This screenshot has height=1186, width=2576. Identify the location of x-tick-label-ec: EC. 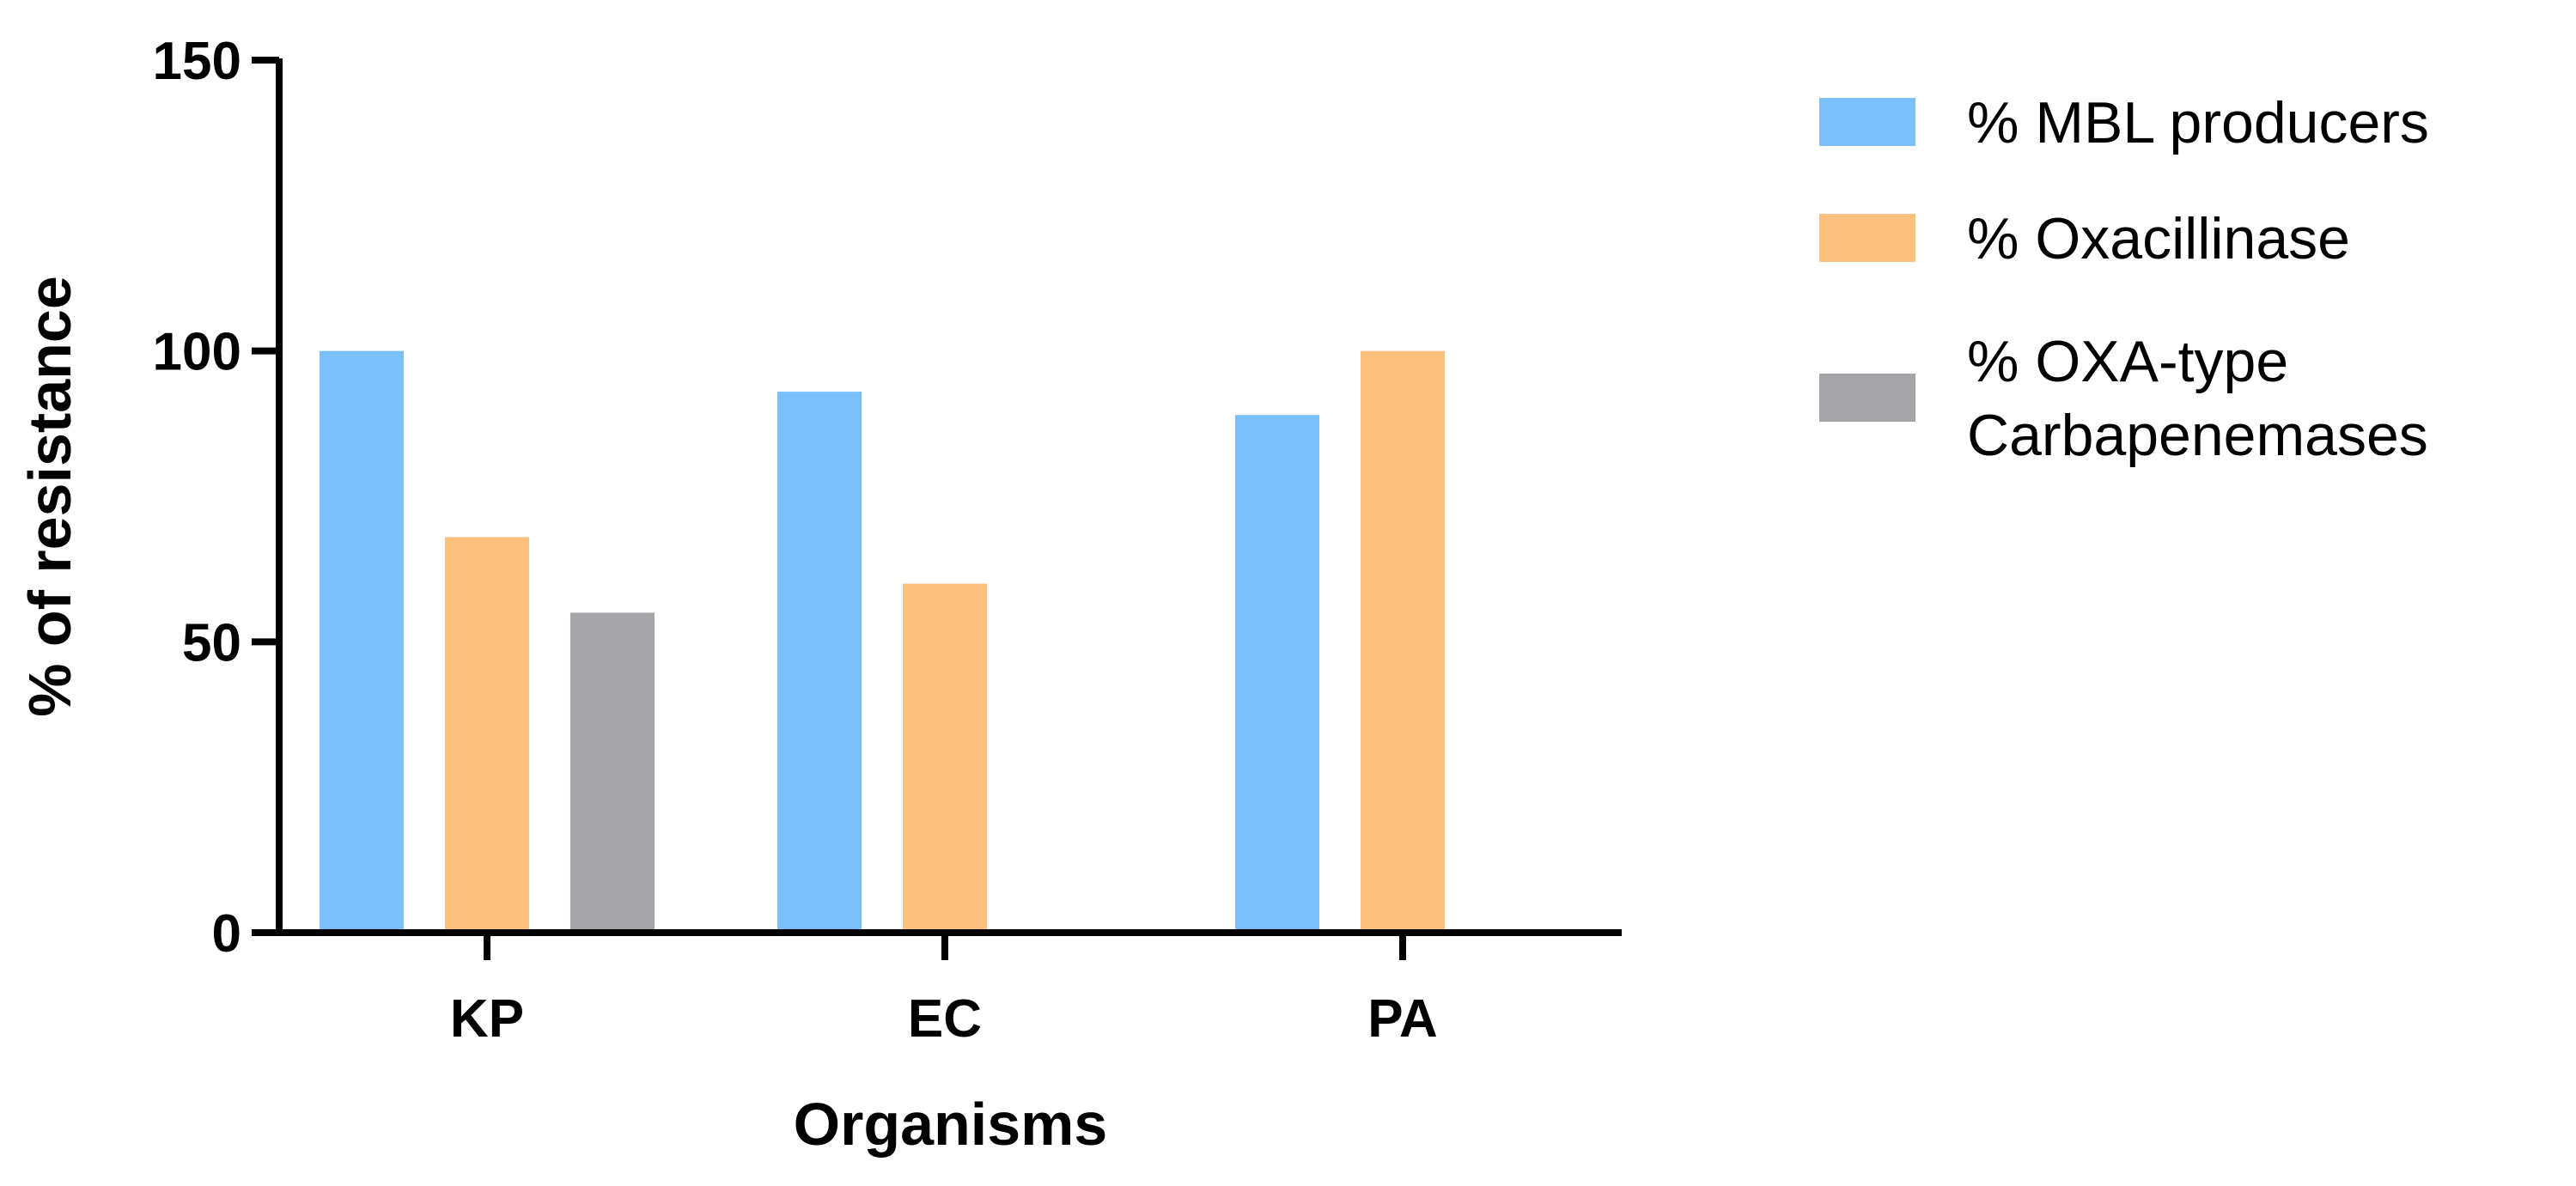
(945, 1019).